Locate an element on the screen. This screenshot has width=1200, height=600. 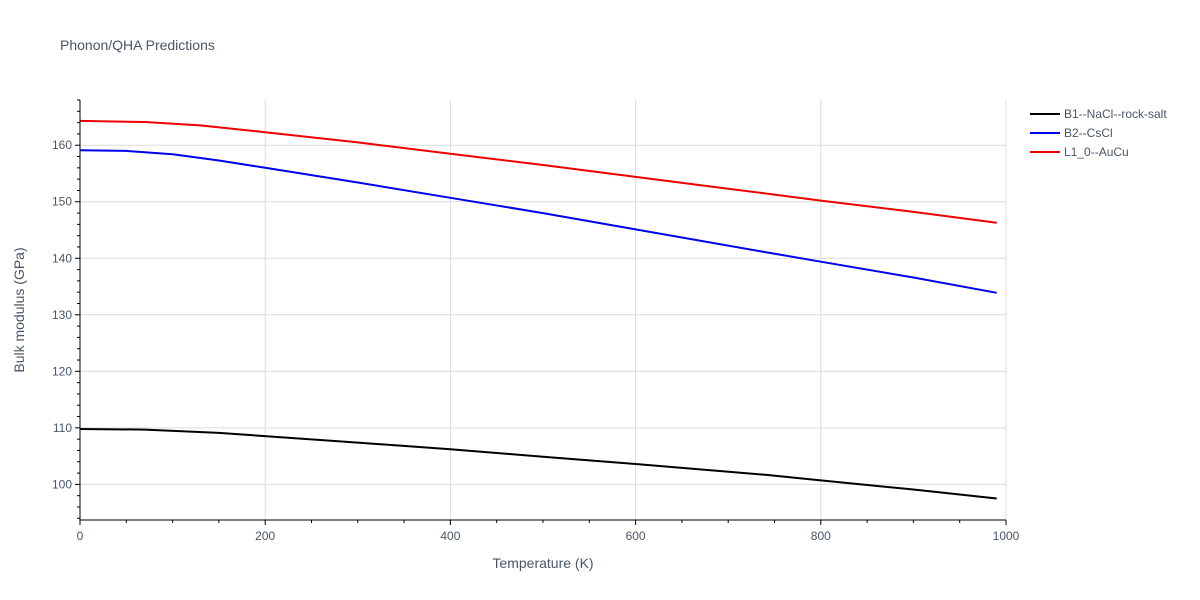
y-tick-label: 140 is located at coordinates (62, 258).